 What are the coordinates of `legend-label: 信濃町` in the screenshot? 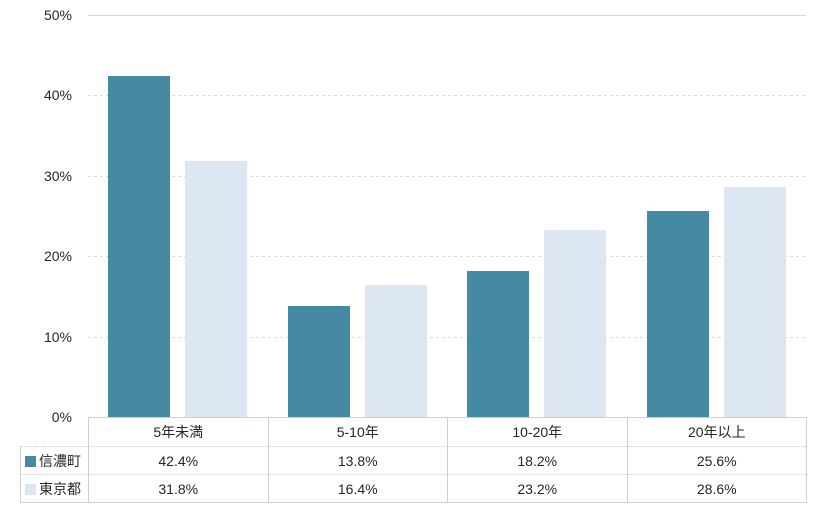 It's located at (60, 460).